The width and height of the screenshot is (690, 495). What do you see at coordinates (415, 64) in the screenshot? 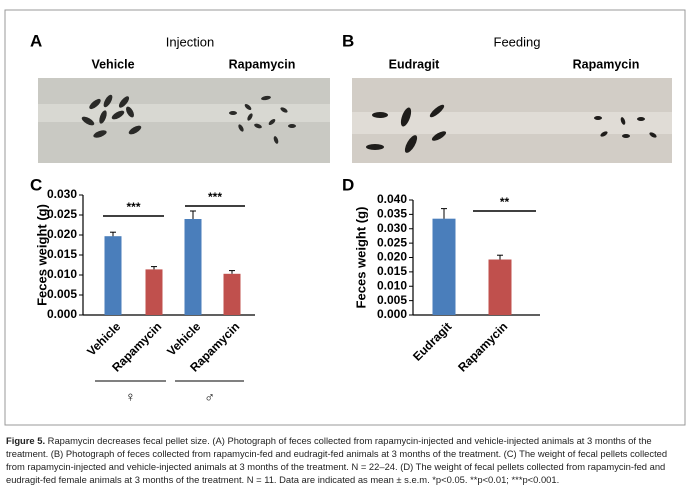
I see `photo-label: Eudragit` at bounding box center [415, 64].